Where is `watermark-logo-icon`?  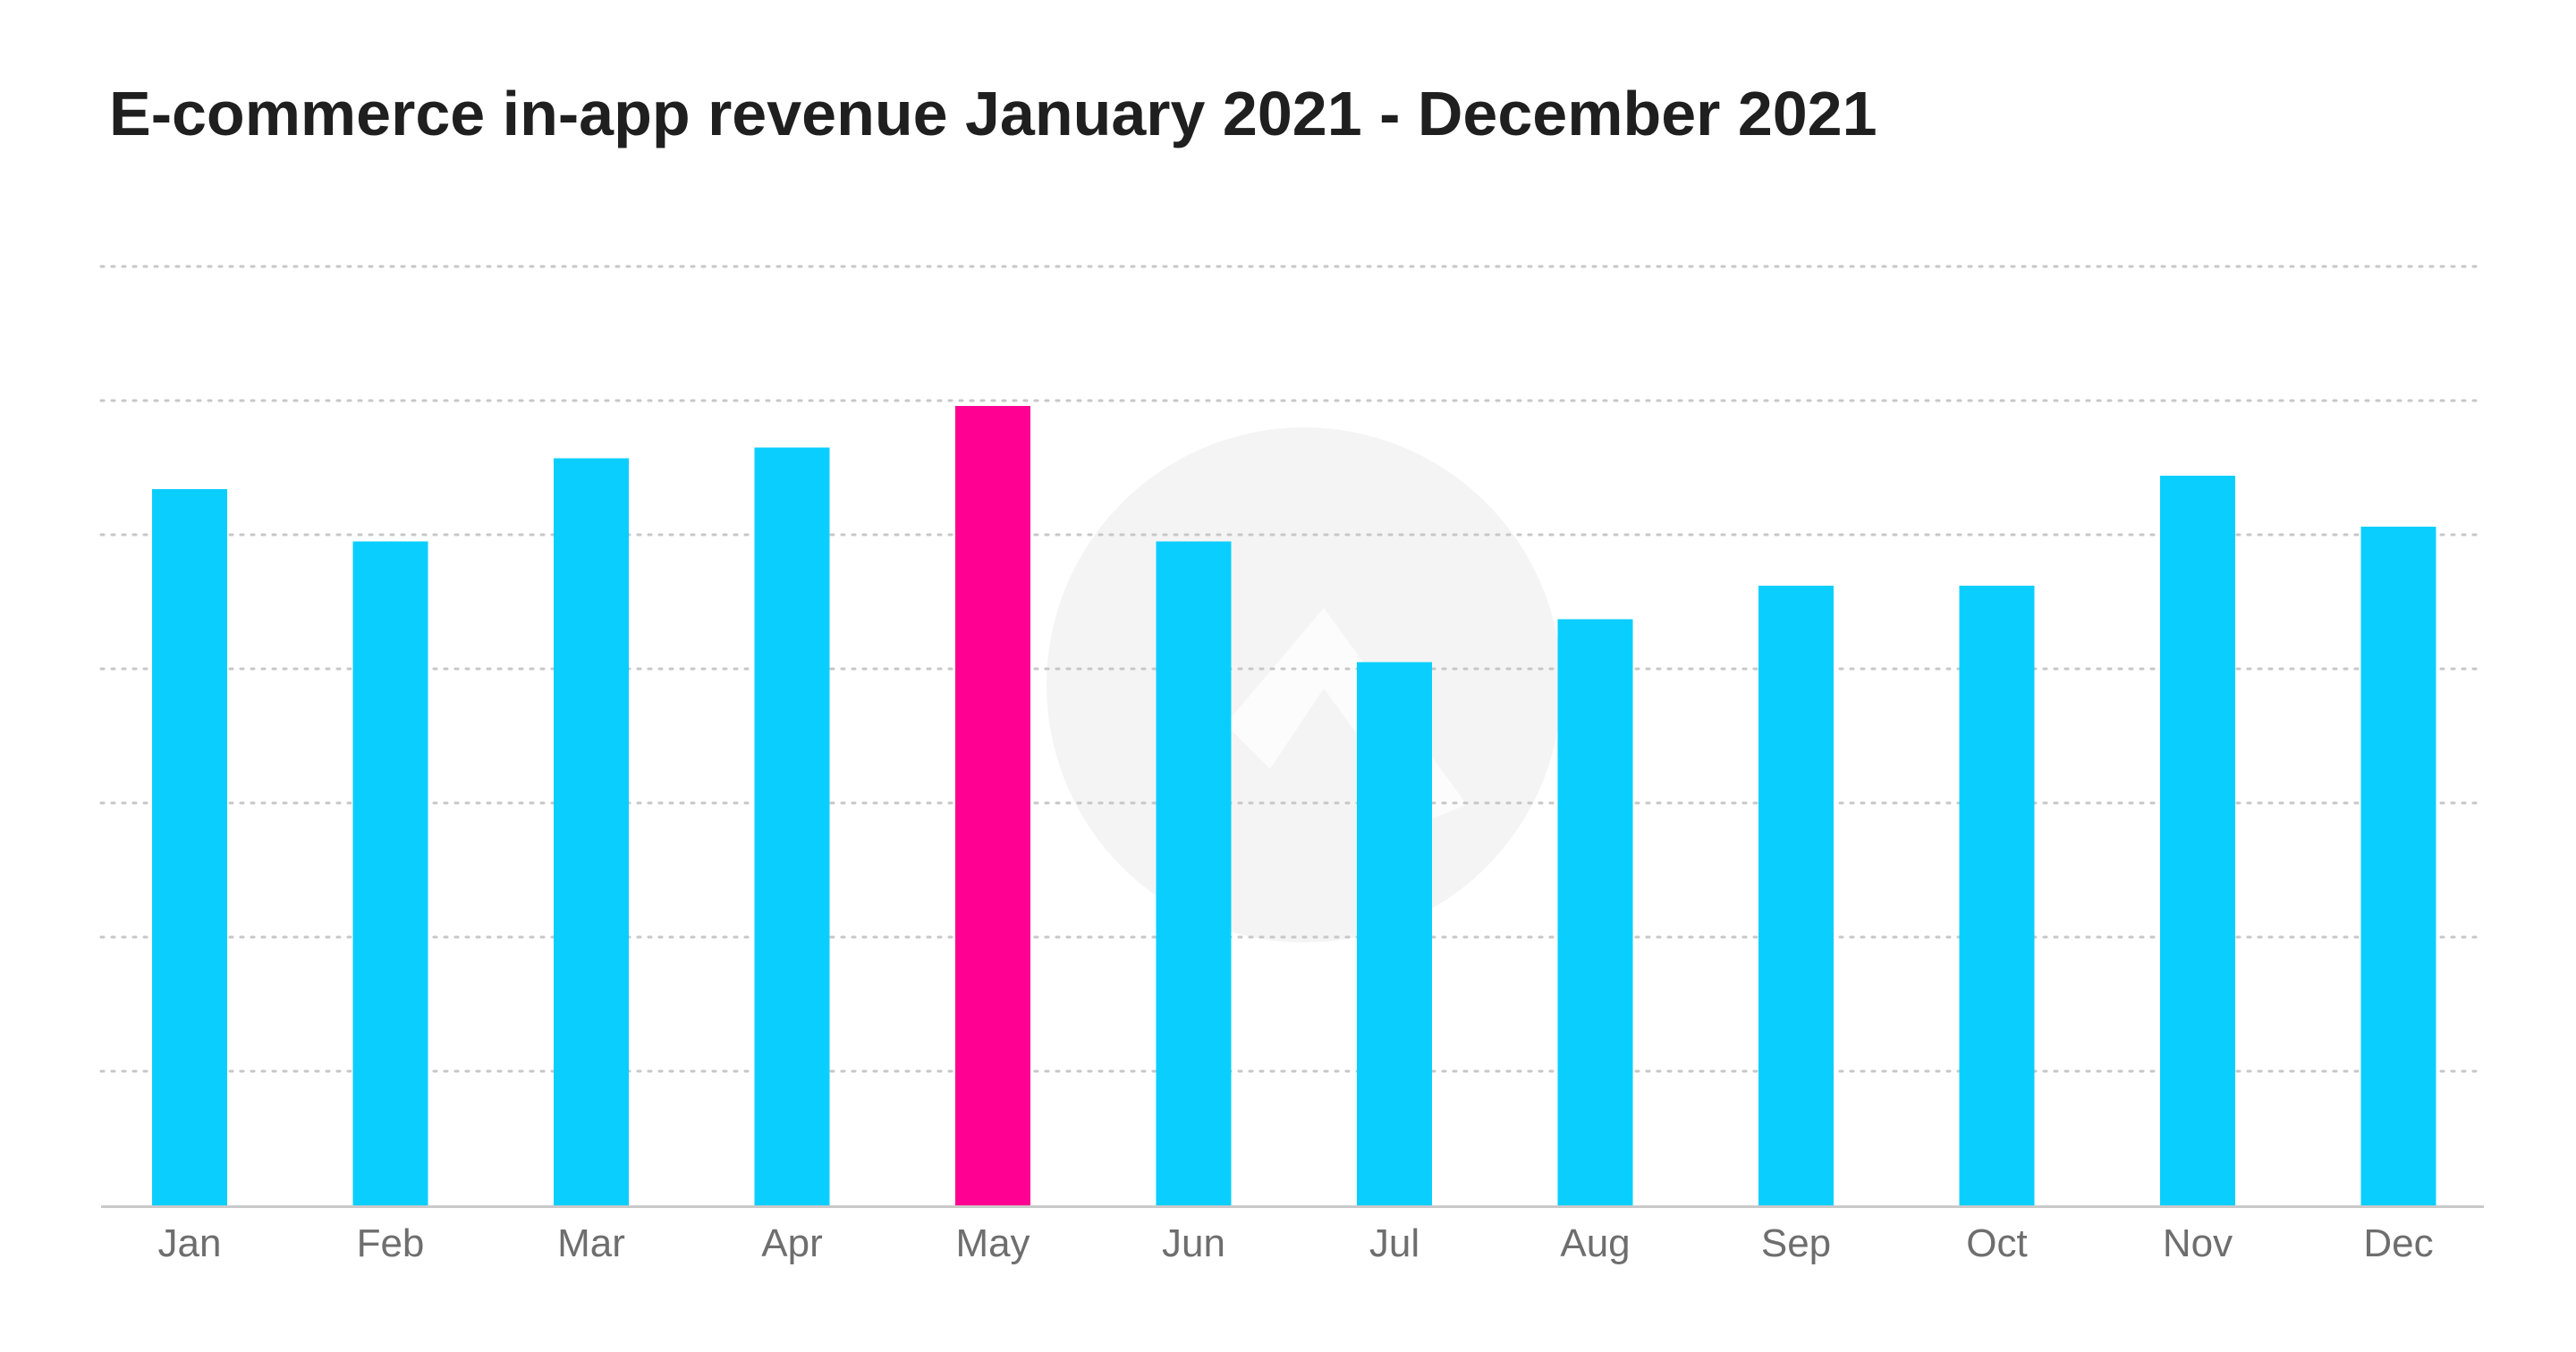
watermark-logo-icon is located at coordinates (1304, 684).